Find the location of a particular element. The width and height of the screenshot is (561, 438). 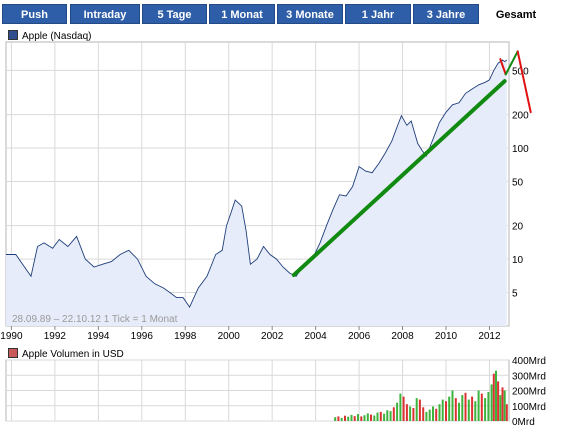

volume-ytick-label: 0Mrd is located at coordinates (523, 422).